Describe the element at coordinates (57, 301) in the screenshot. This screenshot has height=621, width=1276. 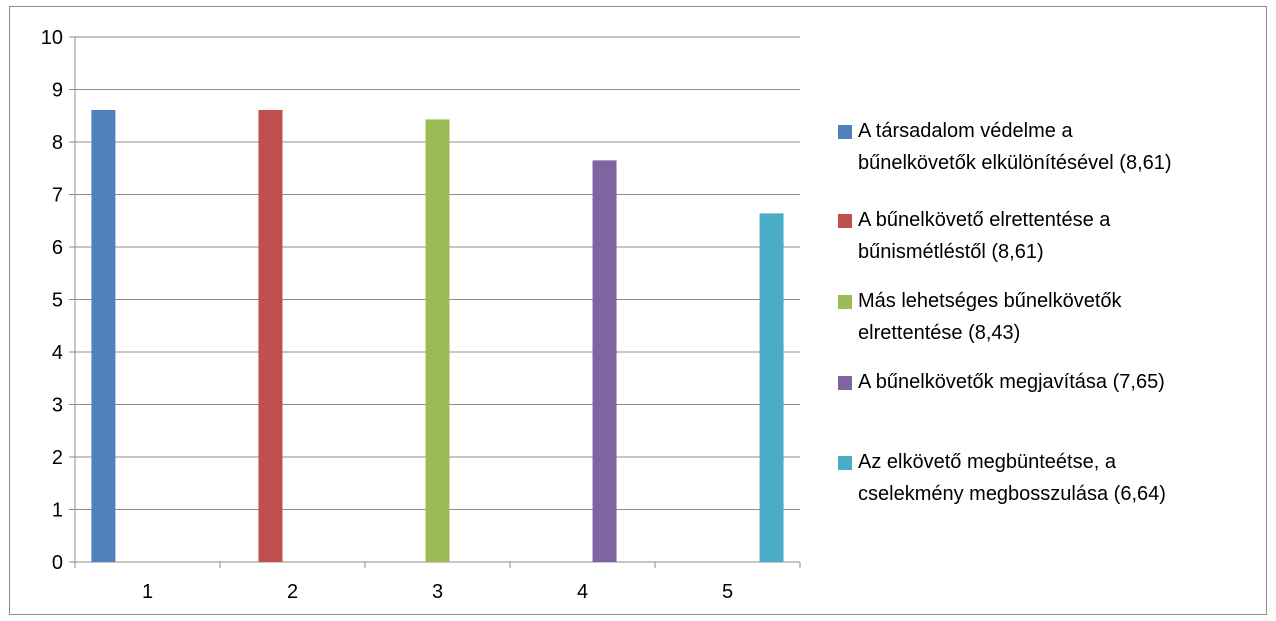
I see `y-tick-label: 5` at that location.